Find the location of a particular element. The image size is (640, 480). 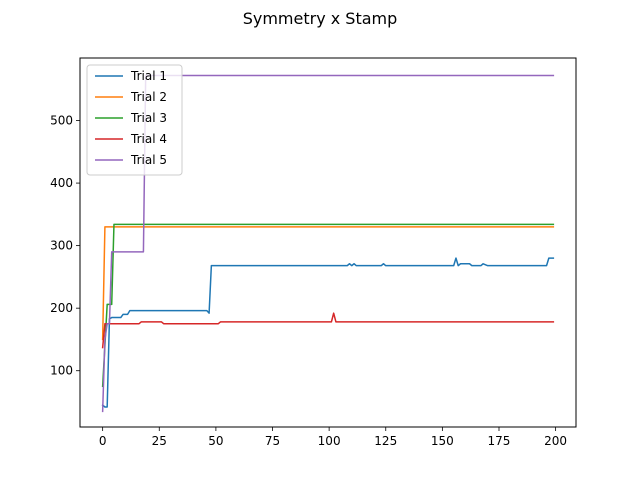

legend-box is located at coordinates (134, 120).